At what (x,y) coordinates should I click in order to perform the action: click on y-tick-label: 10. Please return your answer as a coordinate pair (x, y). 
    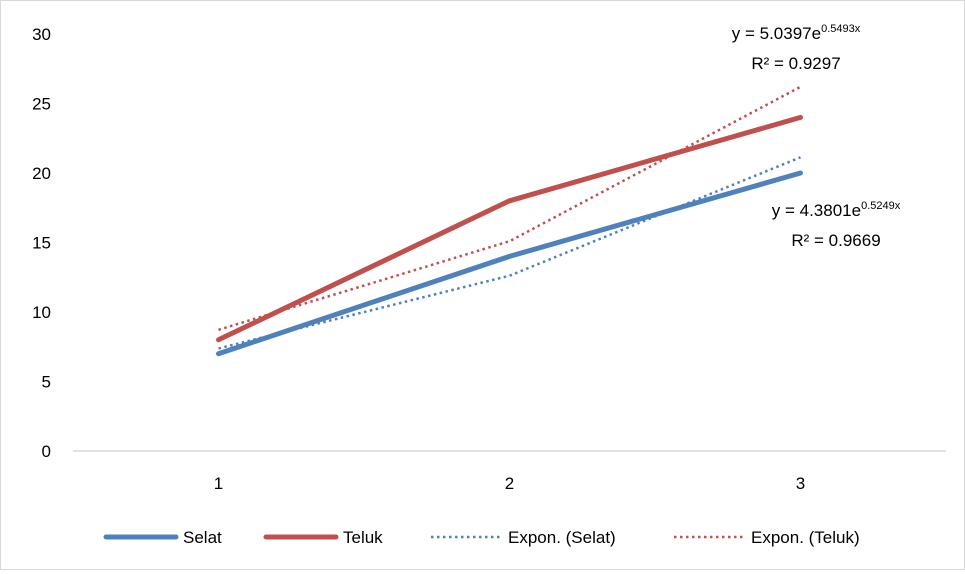
    Looking at the image, I should click on (41, 312).